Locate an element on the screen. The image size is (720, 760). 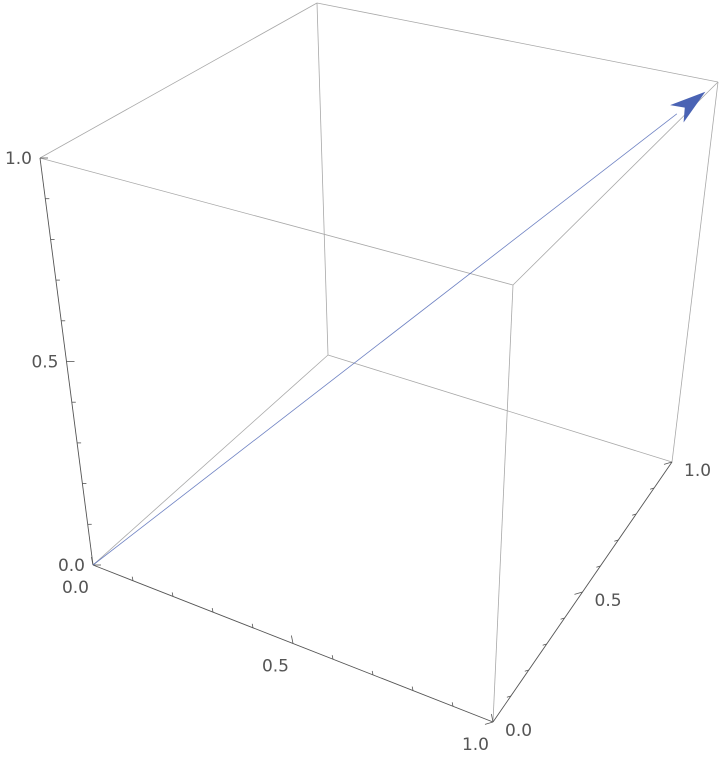
z-tick-label: 0.5 is located at coordinates (44, 363).